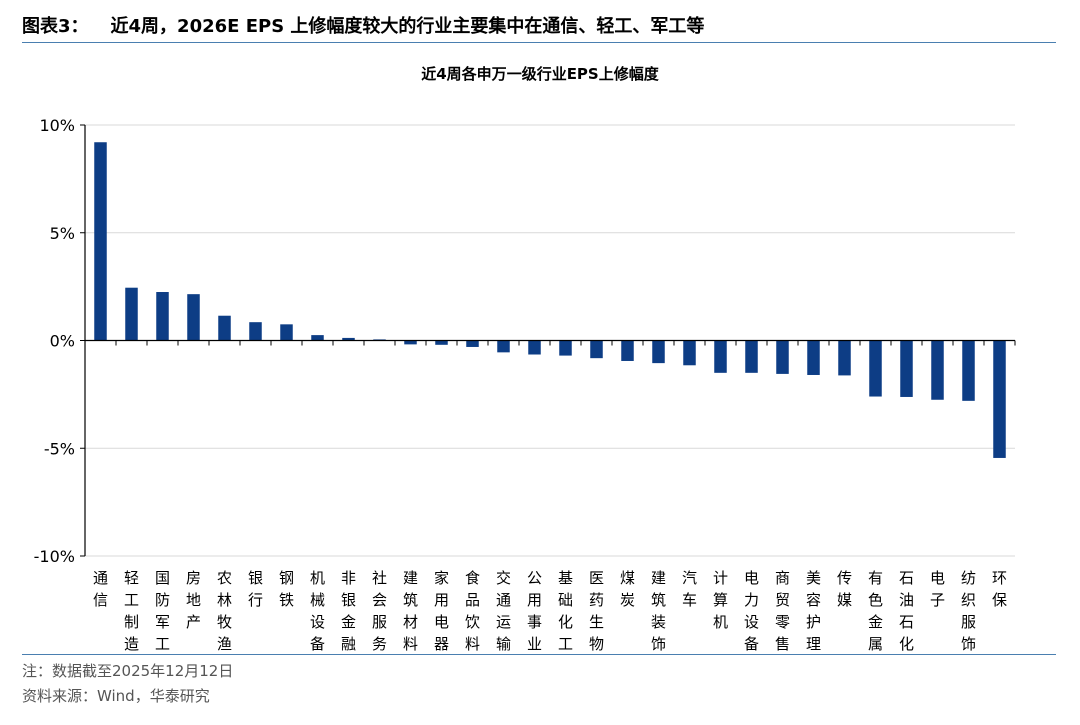 The height and width of the screenshot is (725, 1080). What do you see at coordinates (128, 671) in the screenshot?
I see `footer-note: 注：数据截至2025年12月12日` at bounding box center [128, 671].